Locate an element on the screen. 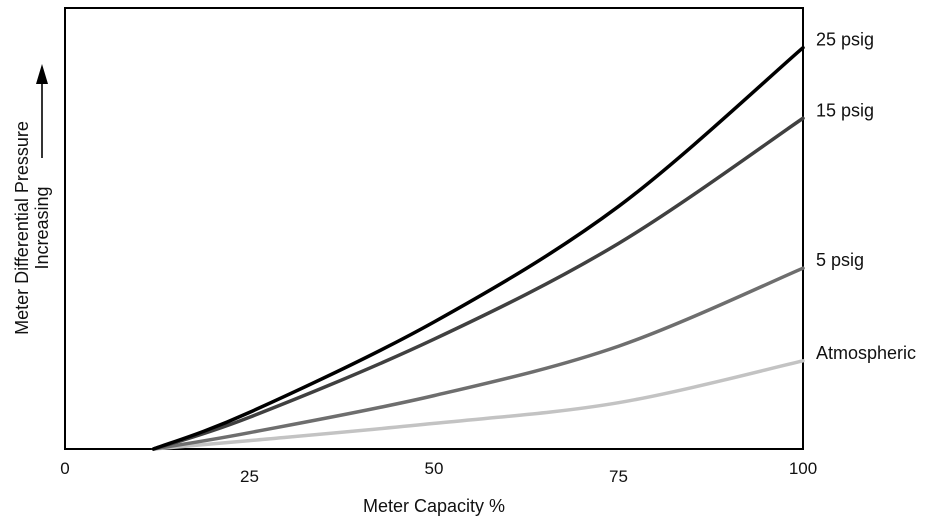 The height and width of the screenshot is (520, 949). series-label-25-psig: 25 psig is located at coordinates (845, 40).